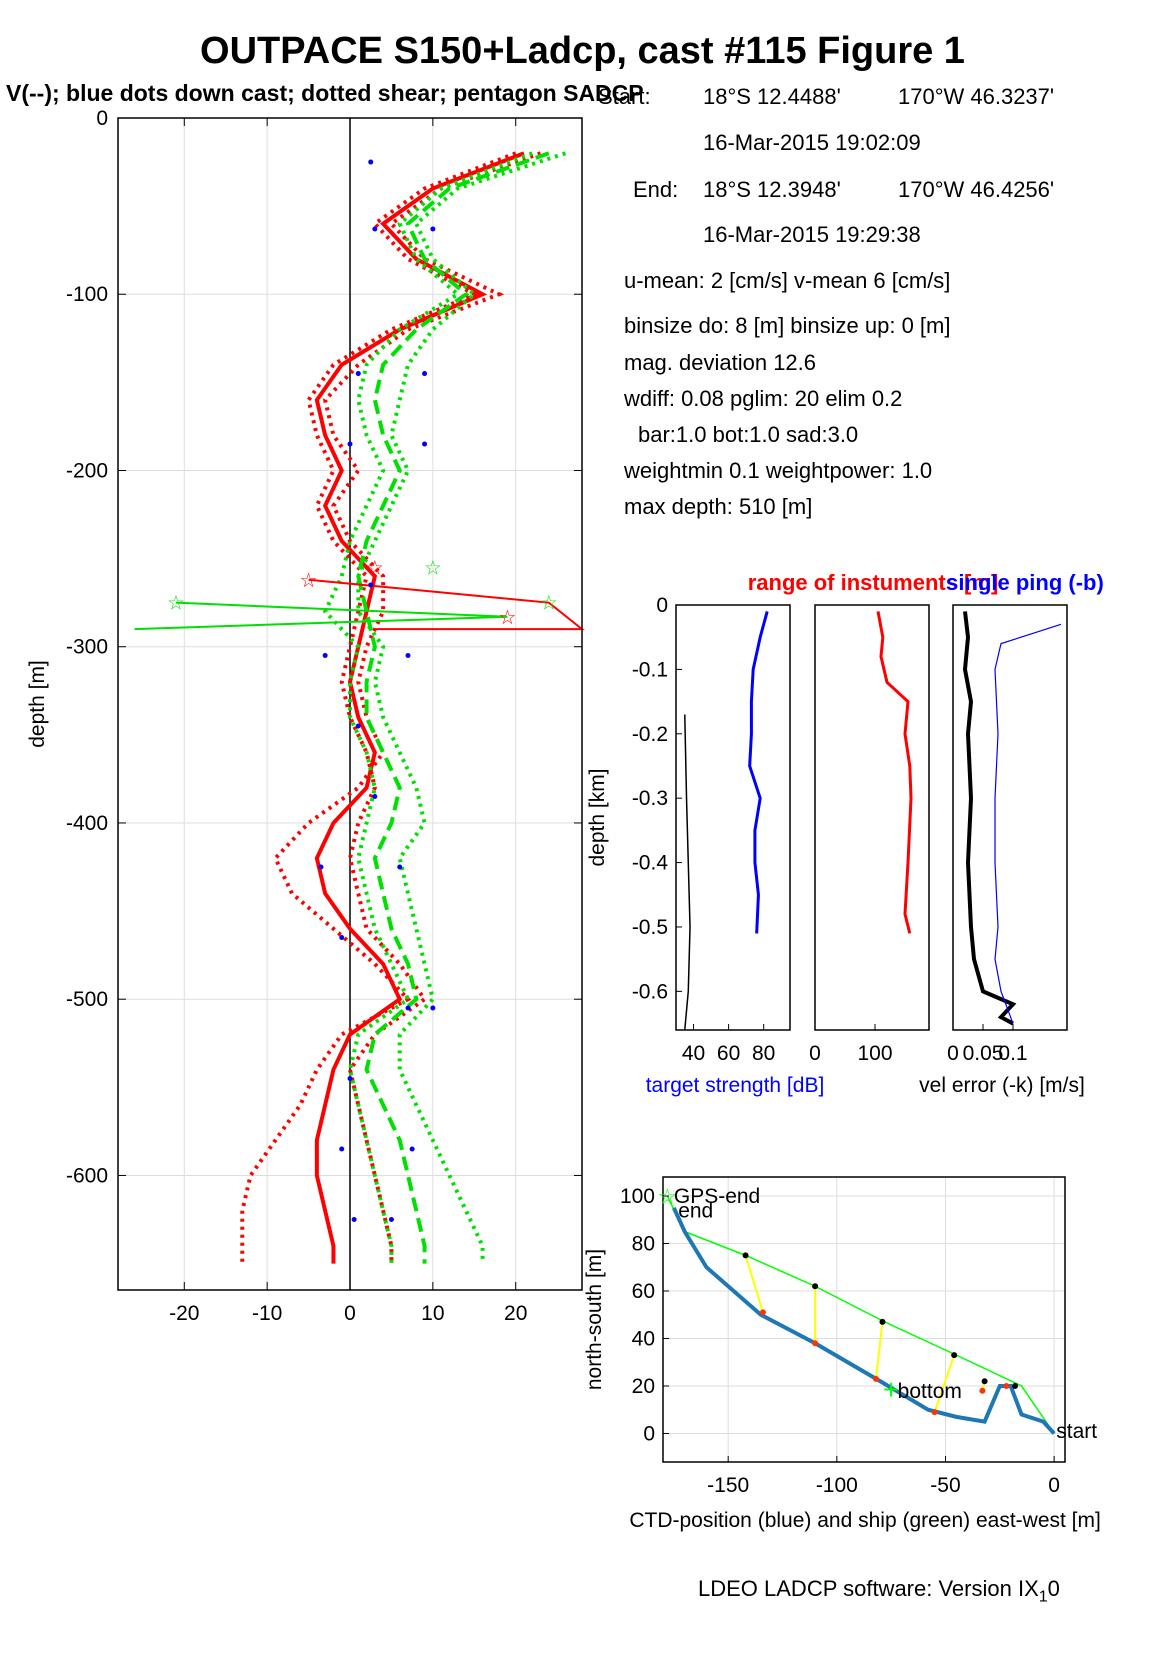 This screenshot has width=1165, height=1679. What do you see at coordinates (976, 96) in the screenshot?
I see `start-lon: 170°W 46.3237'` at bounding box center [976, 96].